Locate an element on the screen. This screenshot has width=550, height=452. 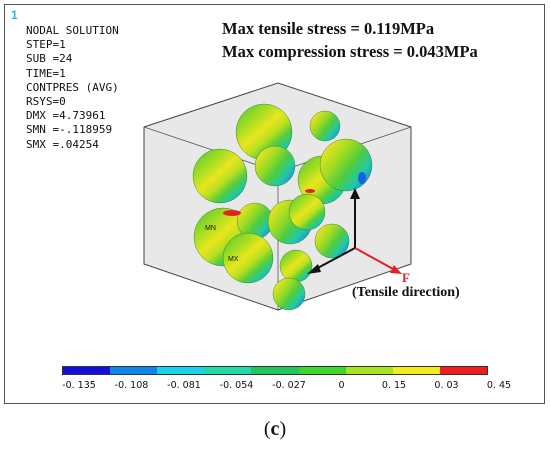
vertical-arrowhead is located at coordinates (355, 193).